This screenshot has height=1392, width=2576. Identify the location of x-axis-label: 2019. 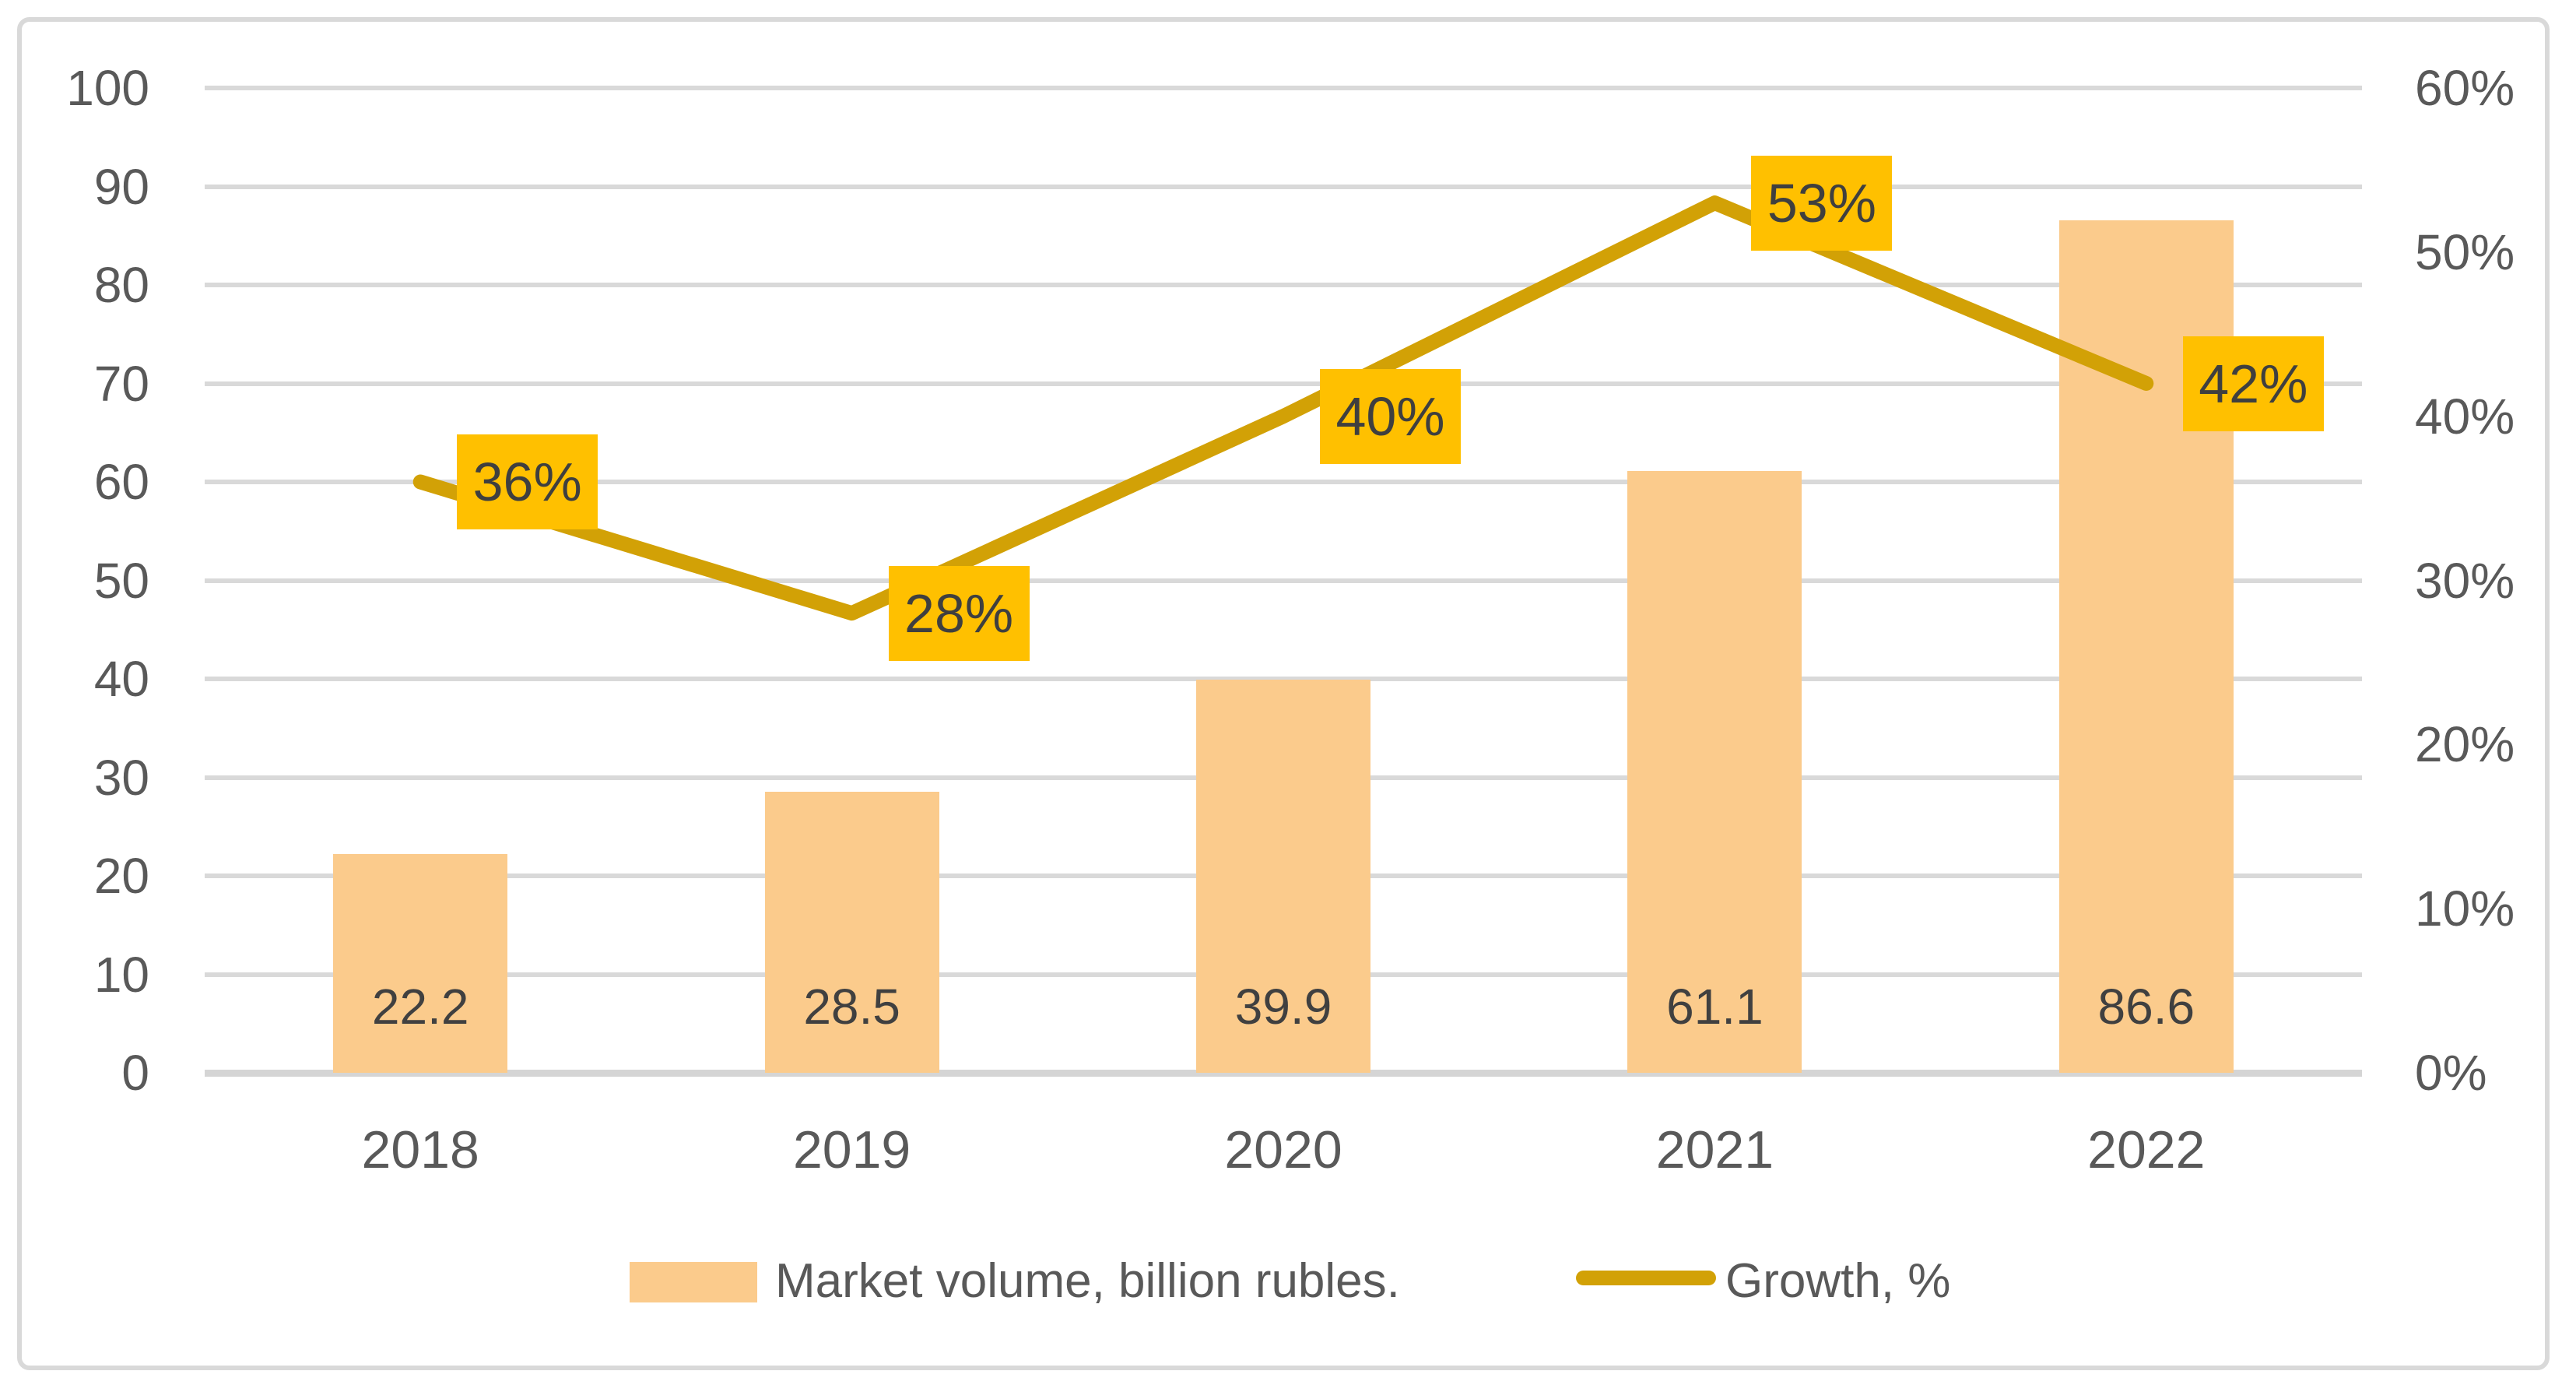
(852, 1149).